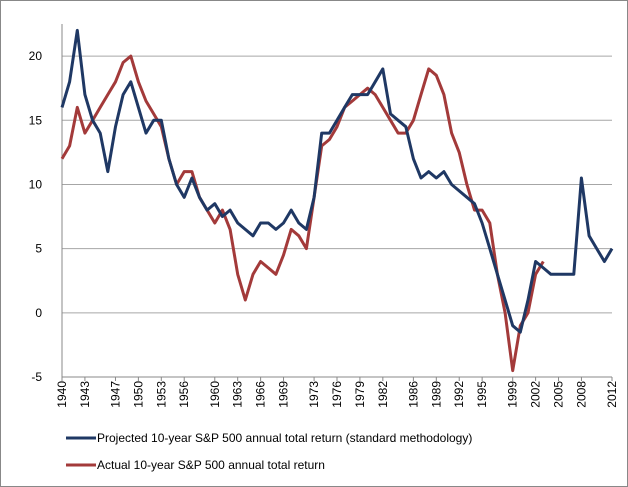  What do you see at coordinates (85, 394) in the screenshot?
I see `x-tick-label: 1943` at bounding box center [85, 394].